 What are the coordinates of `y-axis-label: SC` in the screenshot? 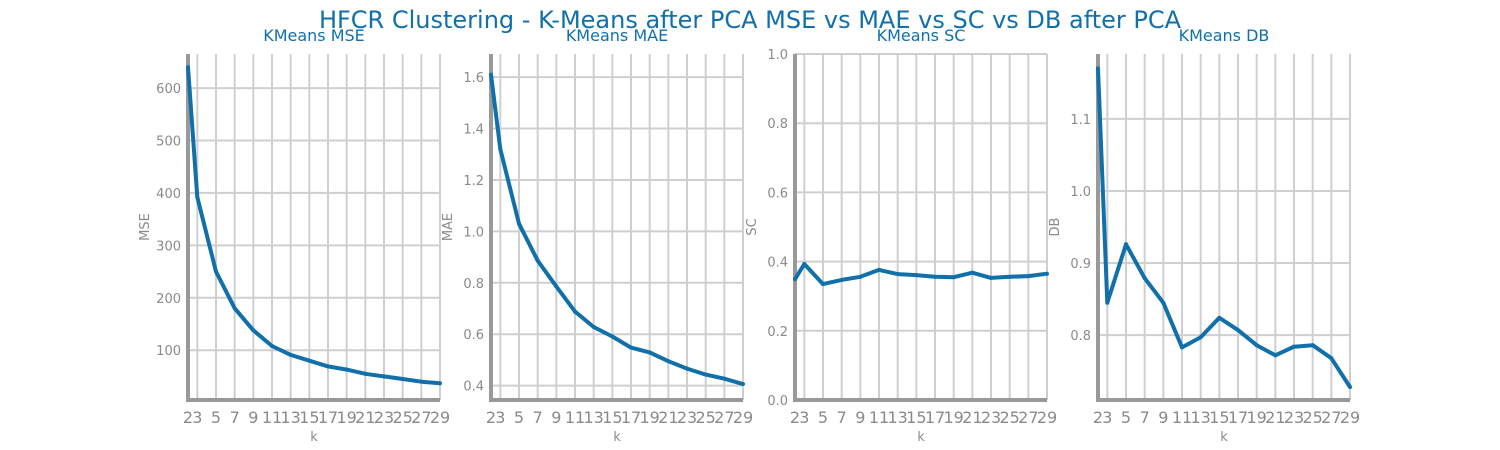 It's located at (752, 226).